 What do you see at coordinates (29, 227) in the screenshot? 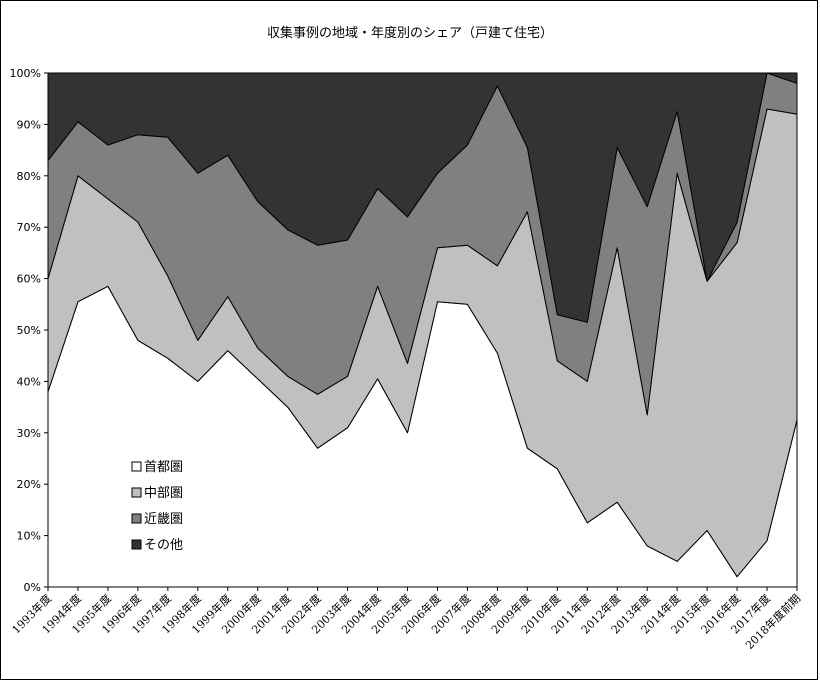
I see `y-tick-label: 70%` at bounding box center [29, 227].